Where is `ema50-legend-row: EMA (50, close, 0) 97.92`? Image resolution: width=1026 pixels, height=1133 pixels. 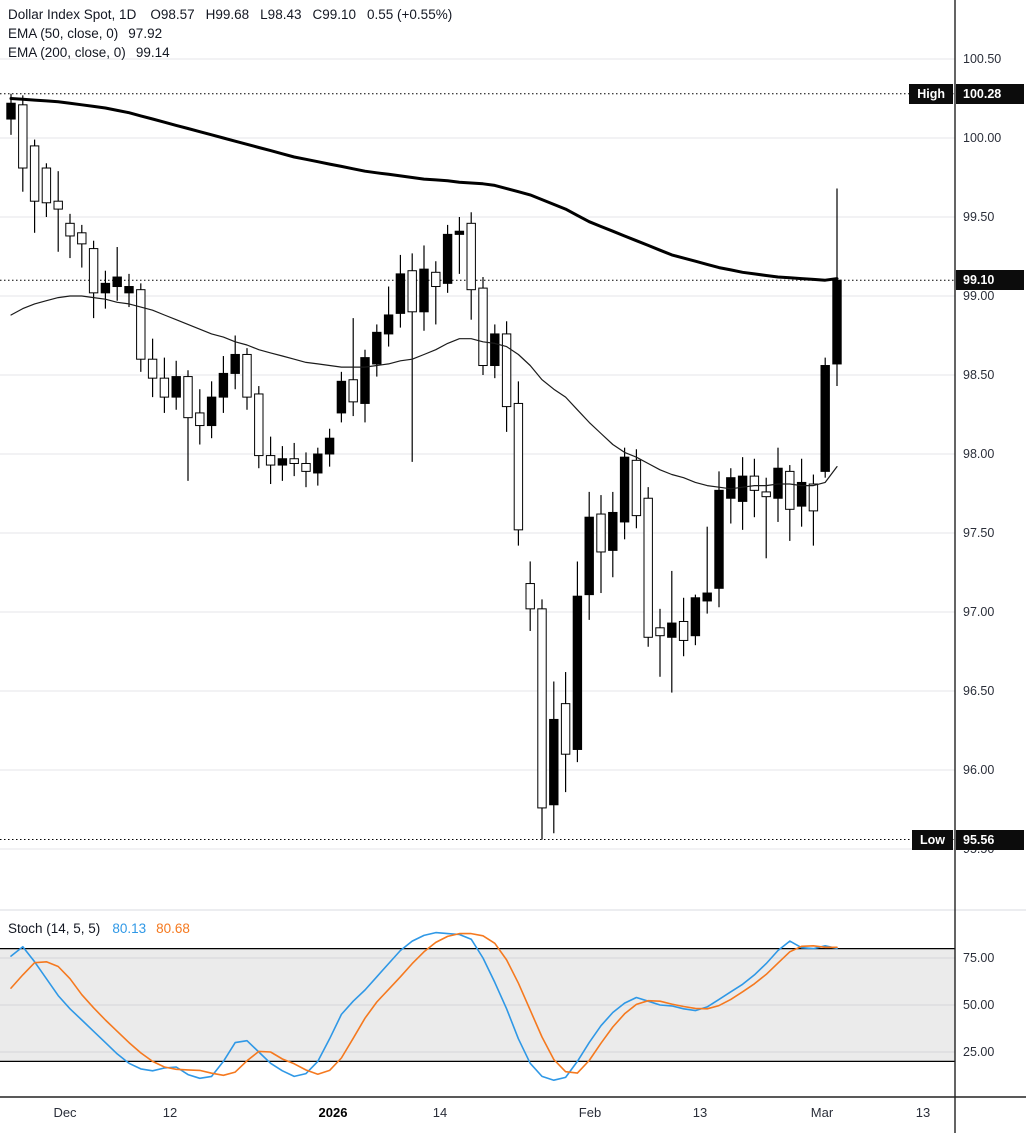 ema50-legend-row: EMA (50, close, 0) 97.92 is located at coordinates (230, 33).